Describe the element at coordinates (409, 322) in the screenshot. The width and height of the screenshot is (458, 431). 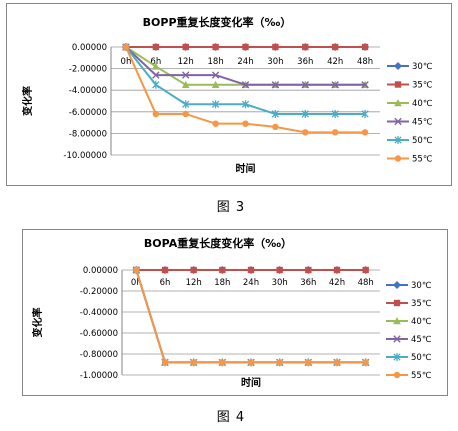
I see `legend-entry: 40℃` at that location.